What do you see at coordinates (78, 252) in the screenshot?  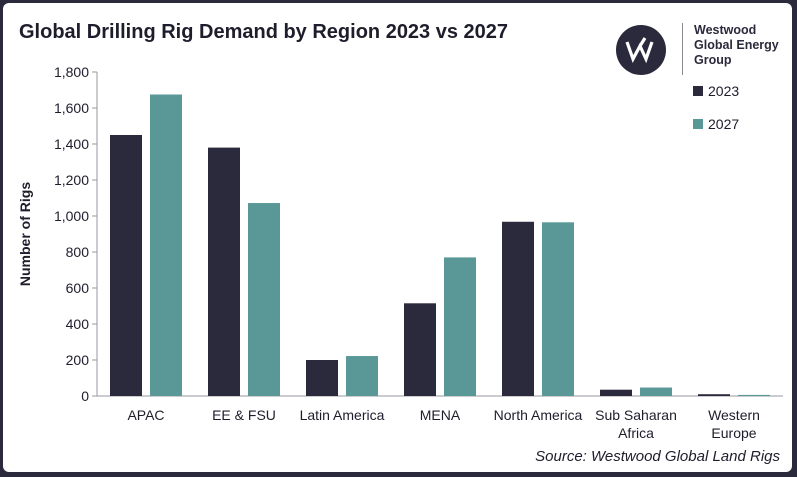 I see `y-tick-label: 800` at bounding box center [78, 252].